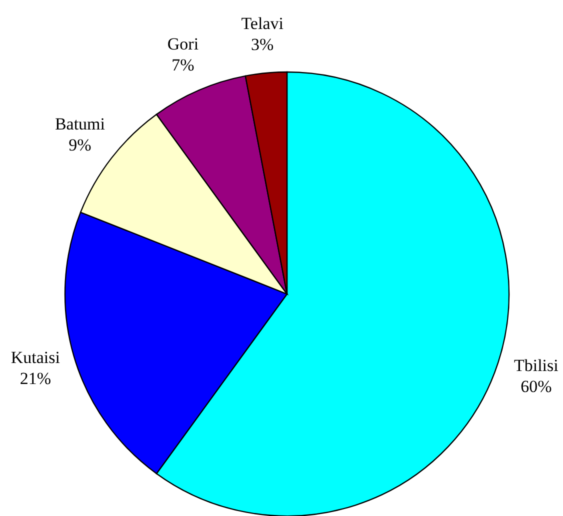  Describe the element at coordinates (80, 124) in the screenshot. I see `slice-label: Batumi` at that location.